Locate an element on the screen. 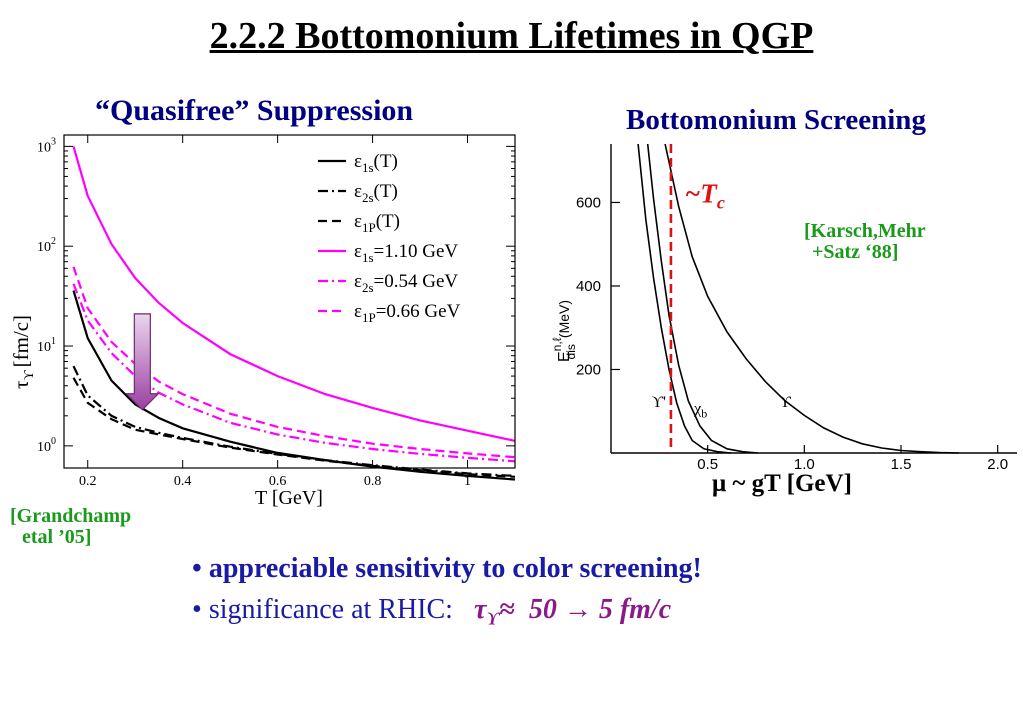 This screenshot has height=708, width=1023. y-tick-label: 10² is located at coordinates (46, 245).